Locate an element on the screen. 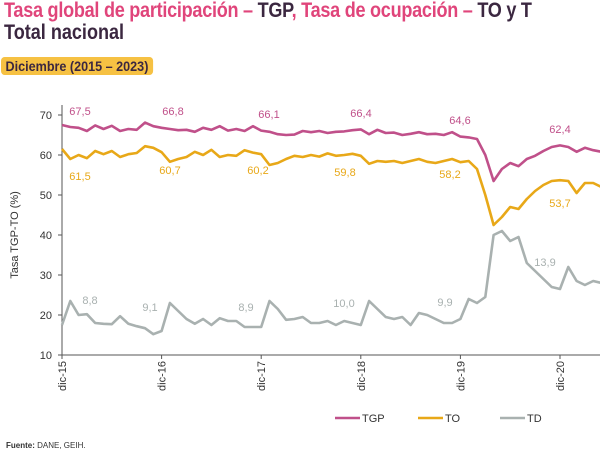 The width and height of the screenshot is (600, 455). data-label-td: 13,9 is located at coordinates (544, 263).